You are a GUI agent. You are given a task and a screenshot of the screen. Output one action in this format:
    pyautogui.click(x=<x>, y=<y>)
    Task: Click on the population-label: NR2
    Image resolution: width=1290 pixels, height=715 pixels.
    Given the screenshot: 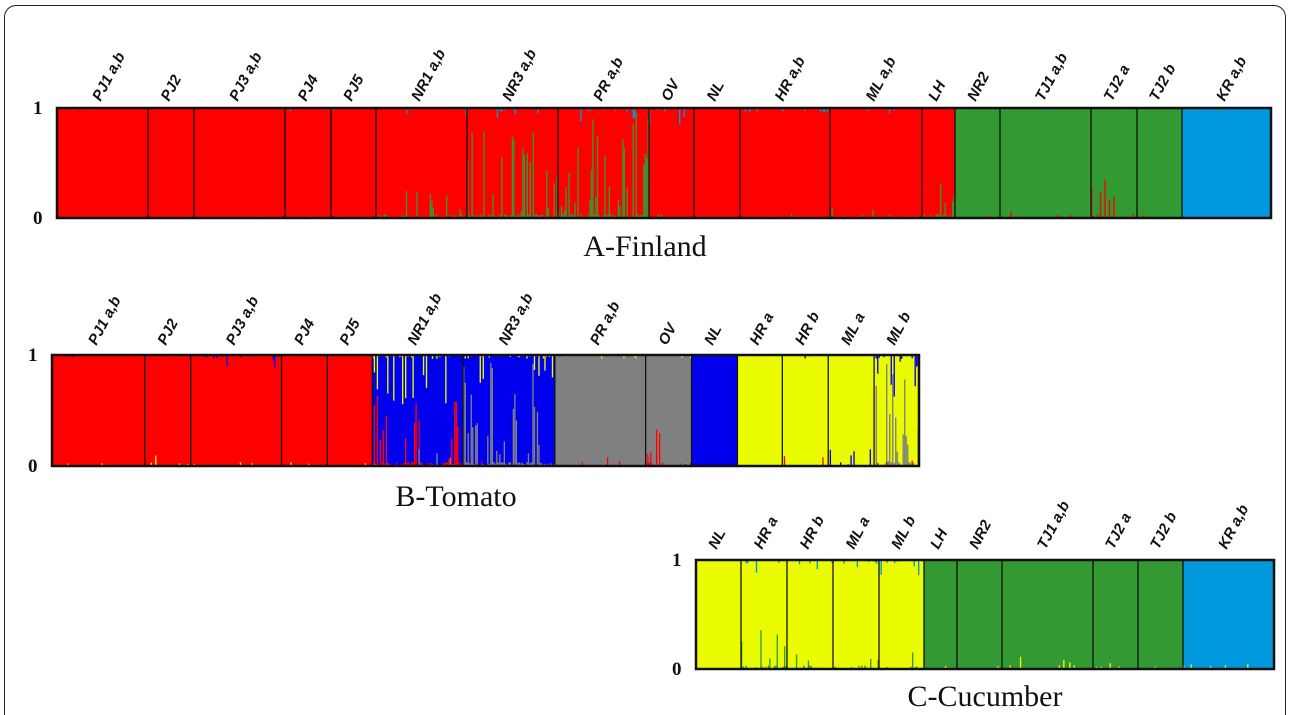 What is the action you would take?
    pyautogui.click(x=980, y=534)
    